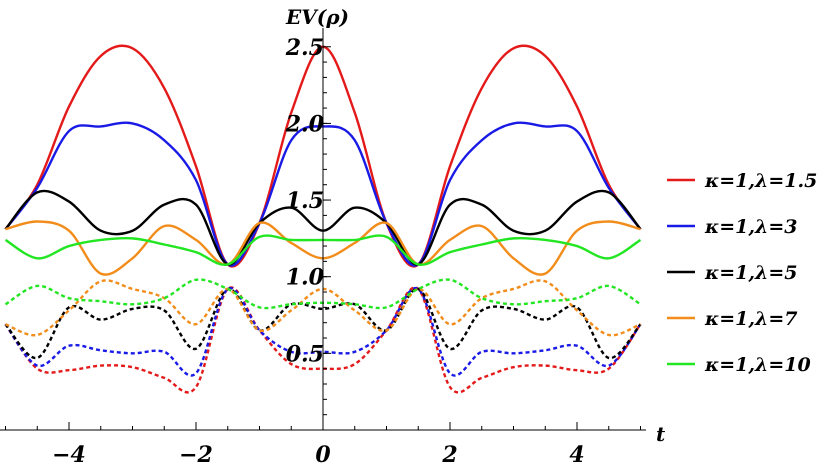 The width and height of the screenshot is (830, 468). Describe the element at coordinates (760, 181) in the screenshot. I see `legend-label: κ=1,λ=1.5` at that location.